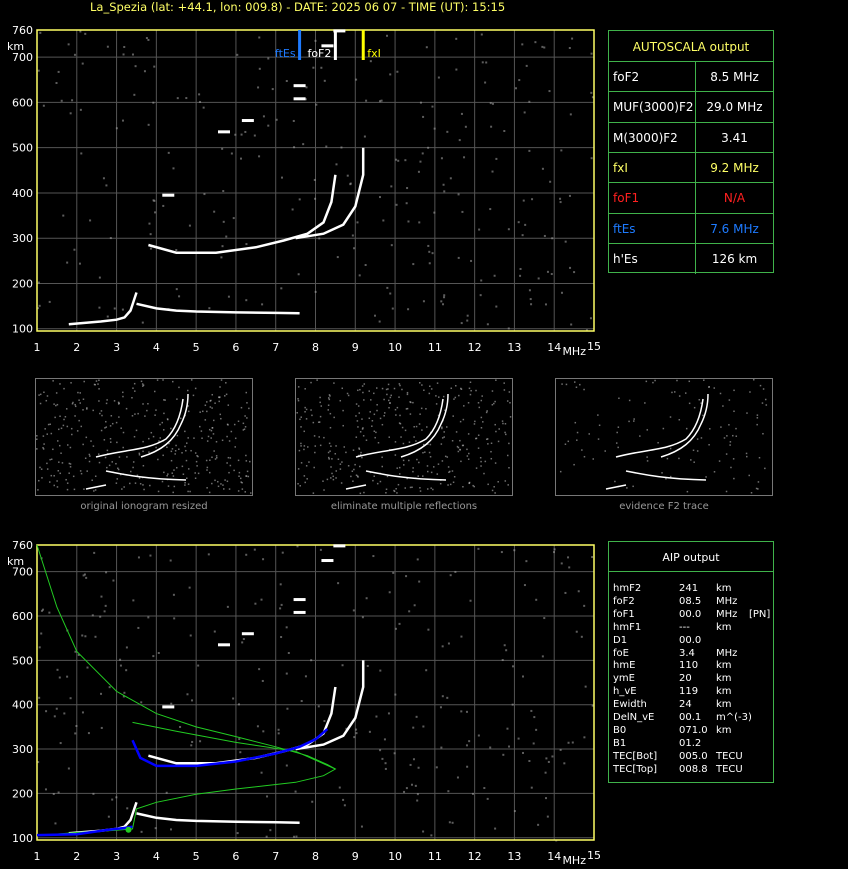 Image resolution: width=848 pixels, height=869 pixels. What do you see at coordinates (275, 856) in the screenshot?
I see `bot-xtick: 7` at bounding box center [275, 856].